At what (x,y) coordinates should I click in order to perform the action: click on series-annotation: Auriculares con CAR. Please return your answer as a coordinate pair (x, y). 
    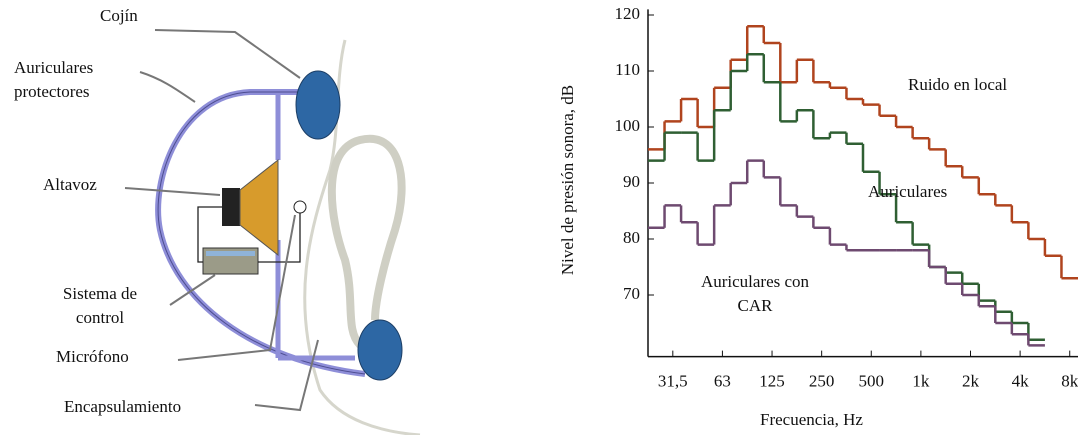
    Looking at the image, I should click on (755, 293).